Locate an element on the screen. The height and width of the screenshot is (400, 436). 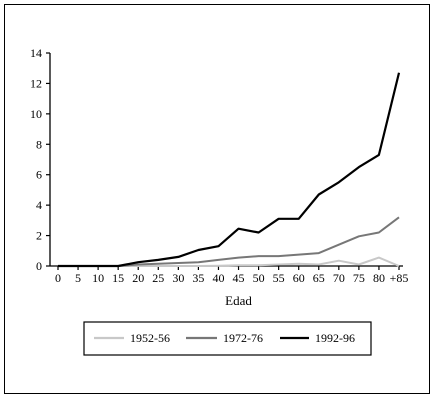
x-tick-label: 75 is located at coordinates (359, 278).